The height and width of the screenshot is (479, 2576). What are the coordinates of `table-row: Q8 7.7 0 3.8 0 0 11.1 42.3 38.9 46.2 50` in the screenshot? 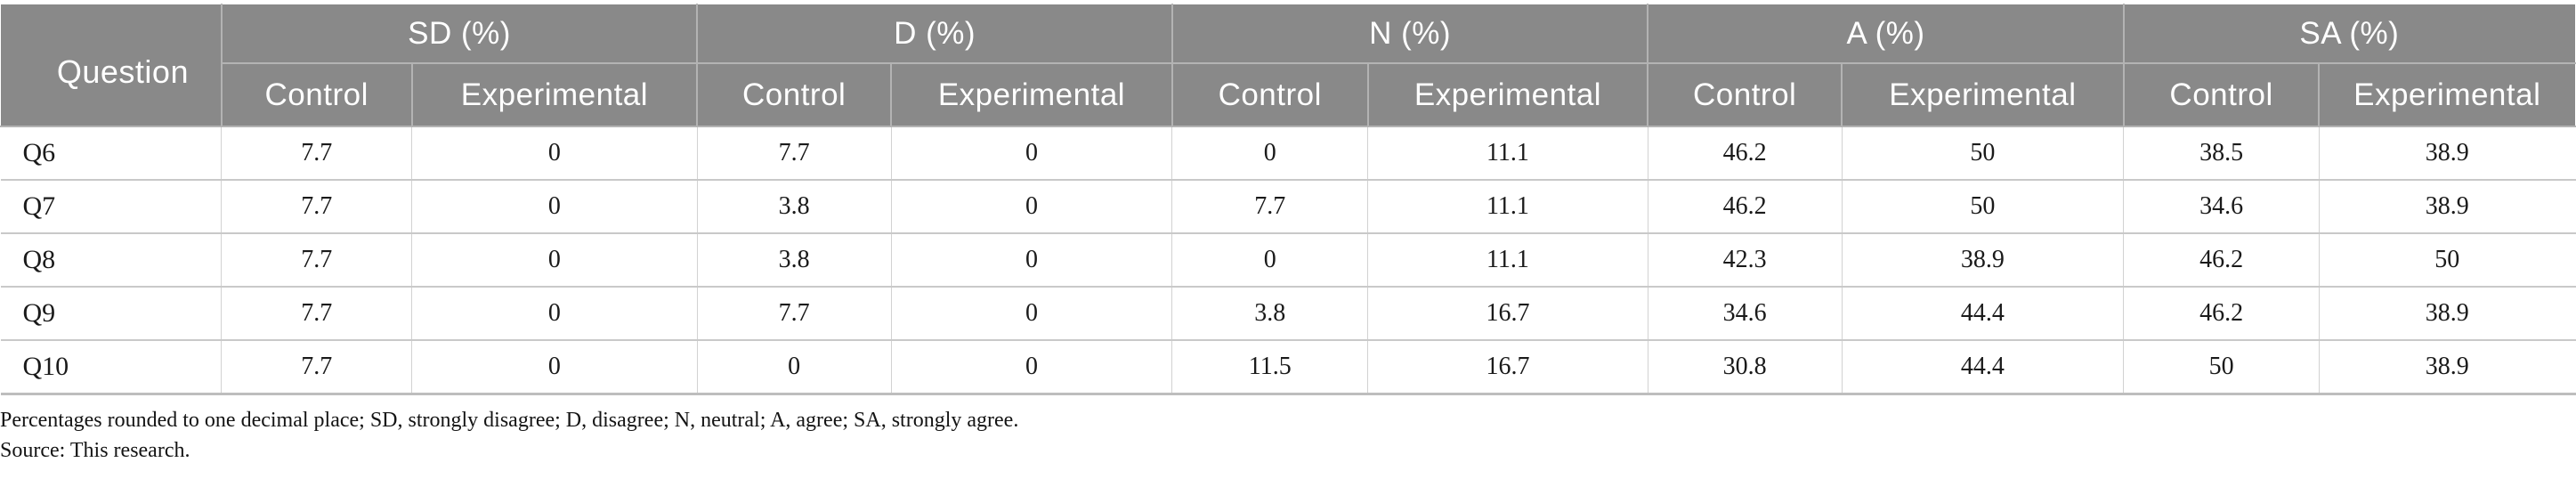 It's located at (1288, 260).